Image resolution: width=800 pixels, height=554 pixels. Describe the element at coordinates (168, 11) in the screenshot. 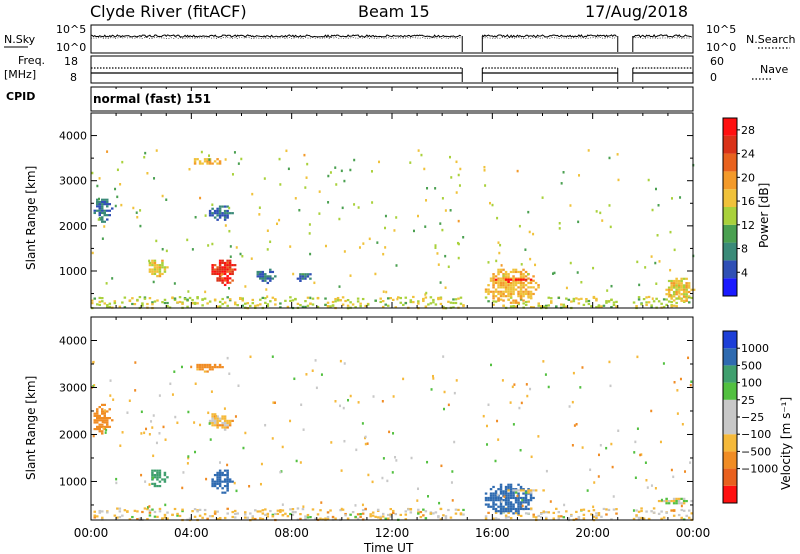

I see `station-title: Clyde River (fitACF)` at that location.